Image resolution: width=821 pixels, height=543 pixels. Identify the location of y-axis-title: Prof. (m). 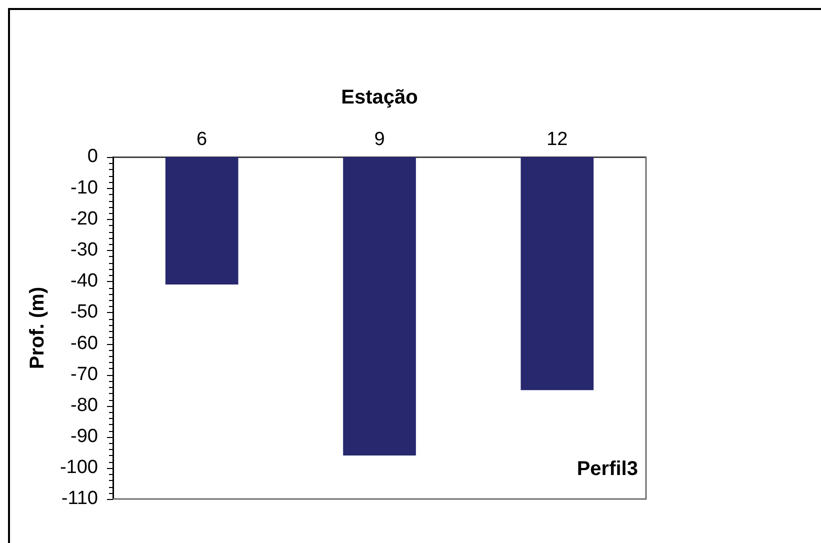
(37, 328).